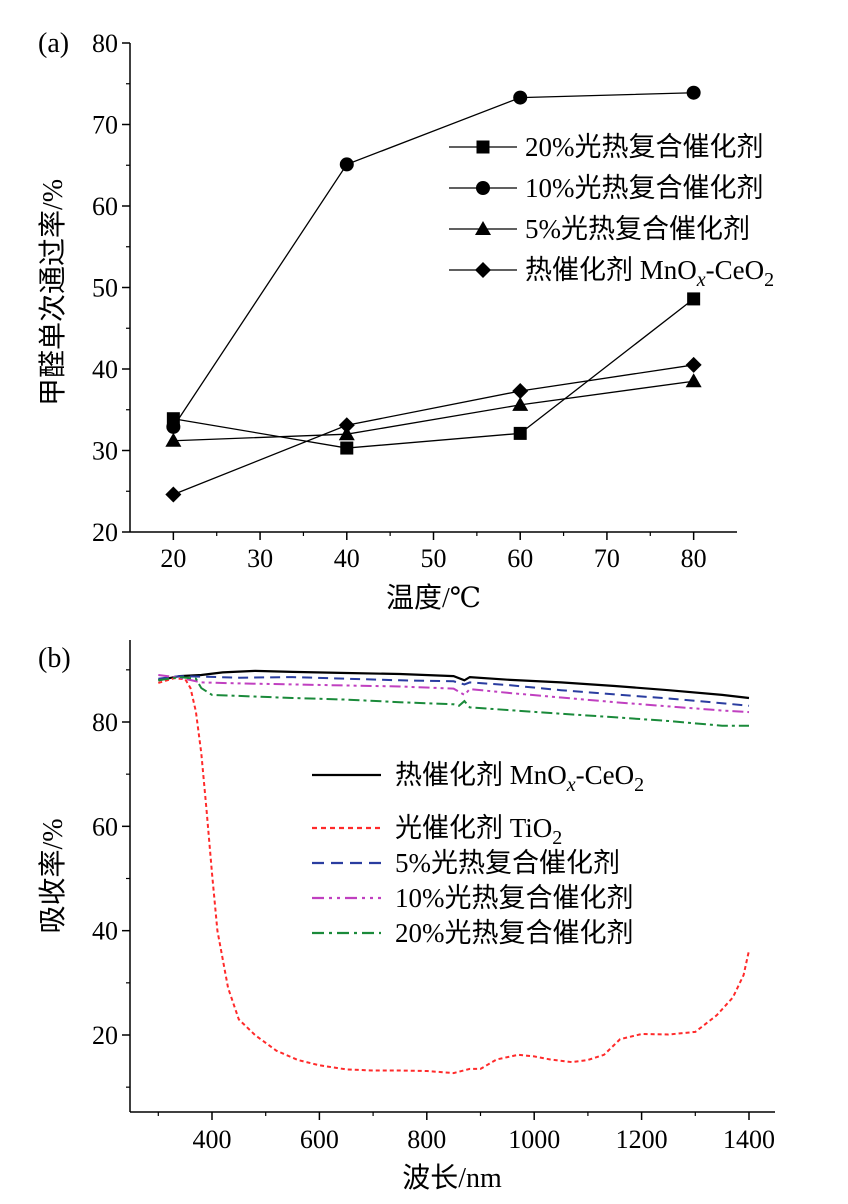 Image resolution: width=848 pixels, height=1204 pixels. What do you see at coordinates (260, 558) in the screenshot?
I see `x-tick-label: 30` at bounding box center [260, 558].